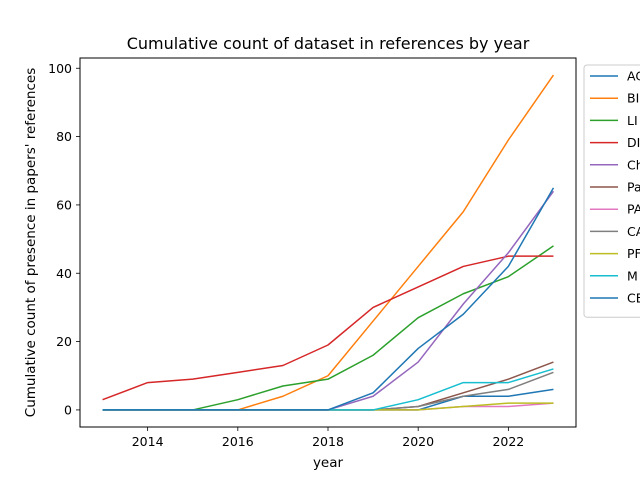 The image size is (640, 480). What do you see at coordinates (633, 98) in the screenshot?
I see `legend-label-1: BI` at bounding box center [633, 98].